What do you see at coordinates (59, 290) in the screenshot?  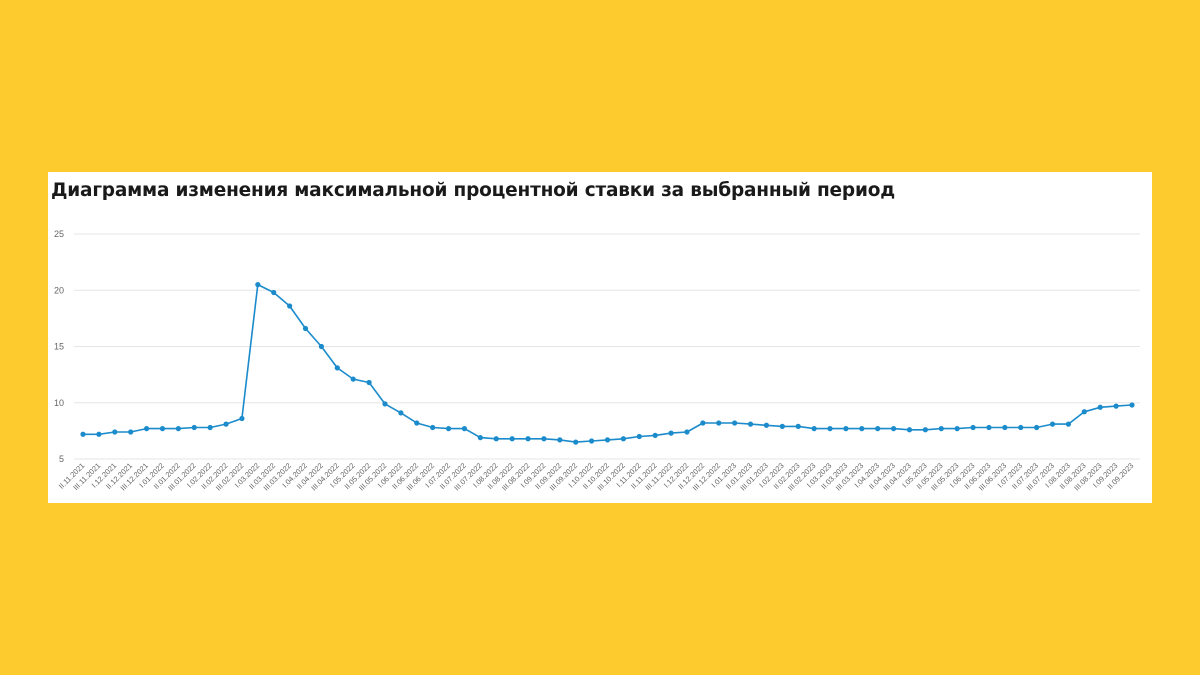 I see `y-tick-label: 20` at bounding box center [59, 290].